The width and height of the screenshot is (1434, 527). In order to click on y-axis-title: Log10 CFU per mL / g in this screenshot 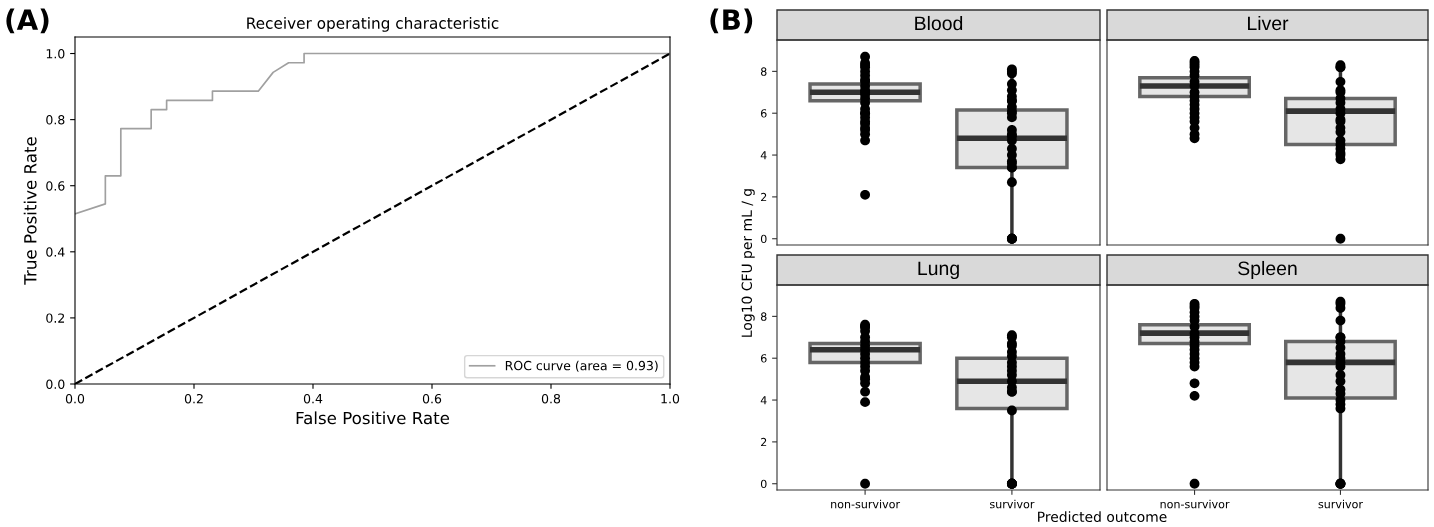, I will do `click(748, 263)`.